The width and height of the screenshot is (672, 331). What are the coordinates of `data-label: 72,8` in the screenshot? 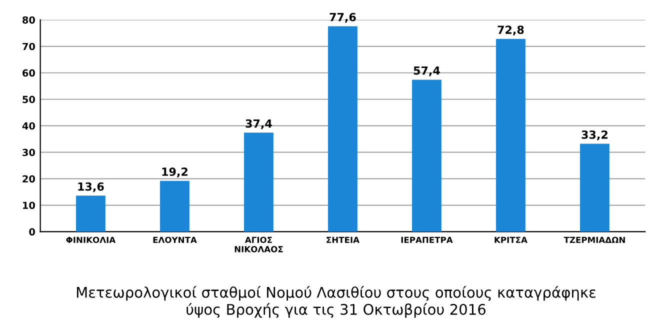 It's located at (511, 31).